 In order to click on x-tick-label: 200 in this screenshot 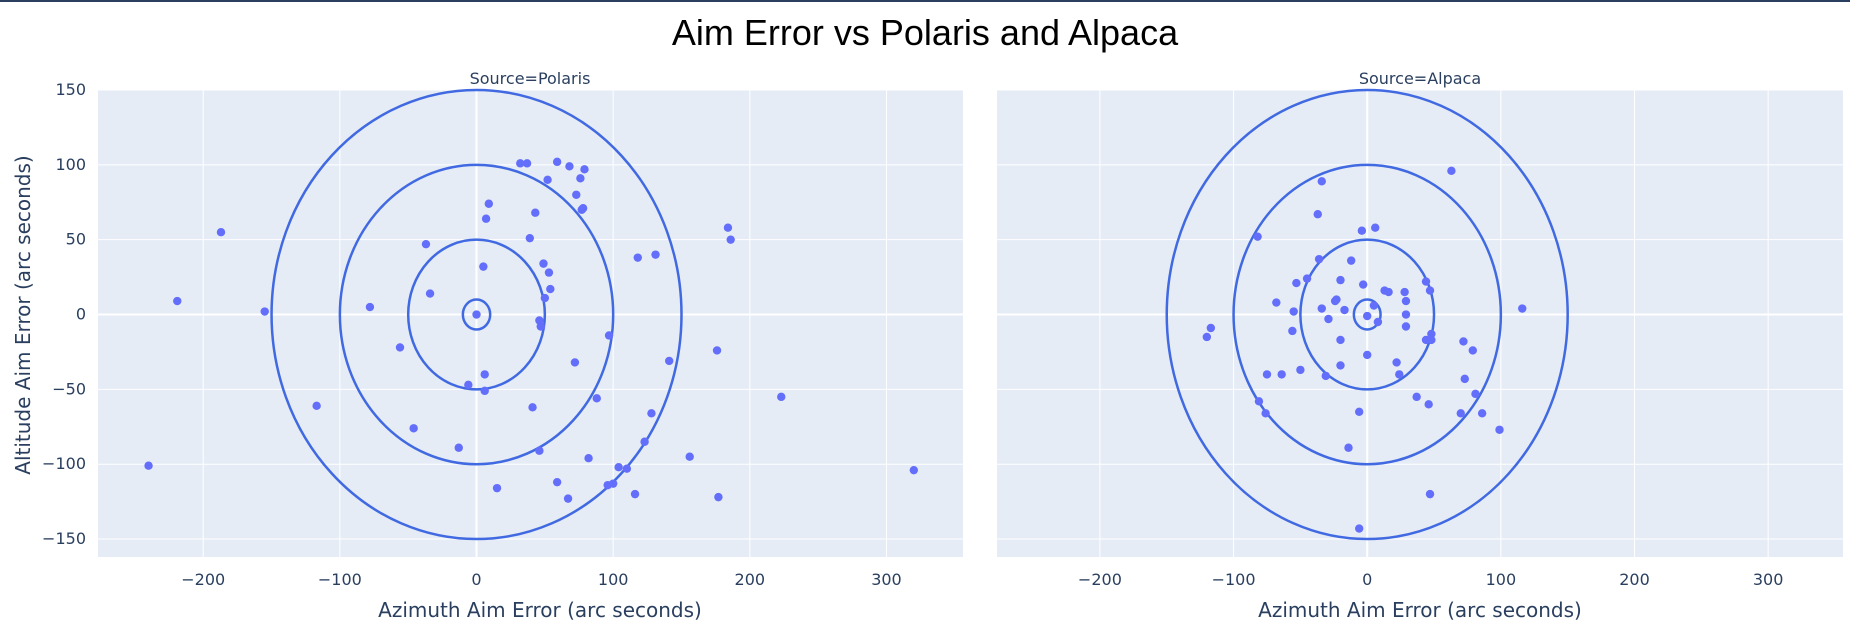, I will do `click(1634, 579)`.